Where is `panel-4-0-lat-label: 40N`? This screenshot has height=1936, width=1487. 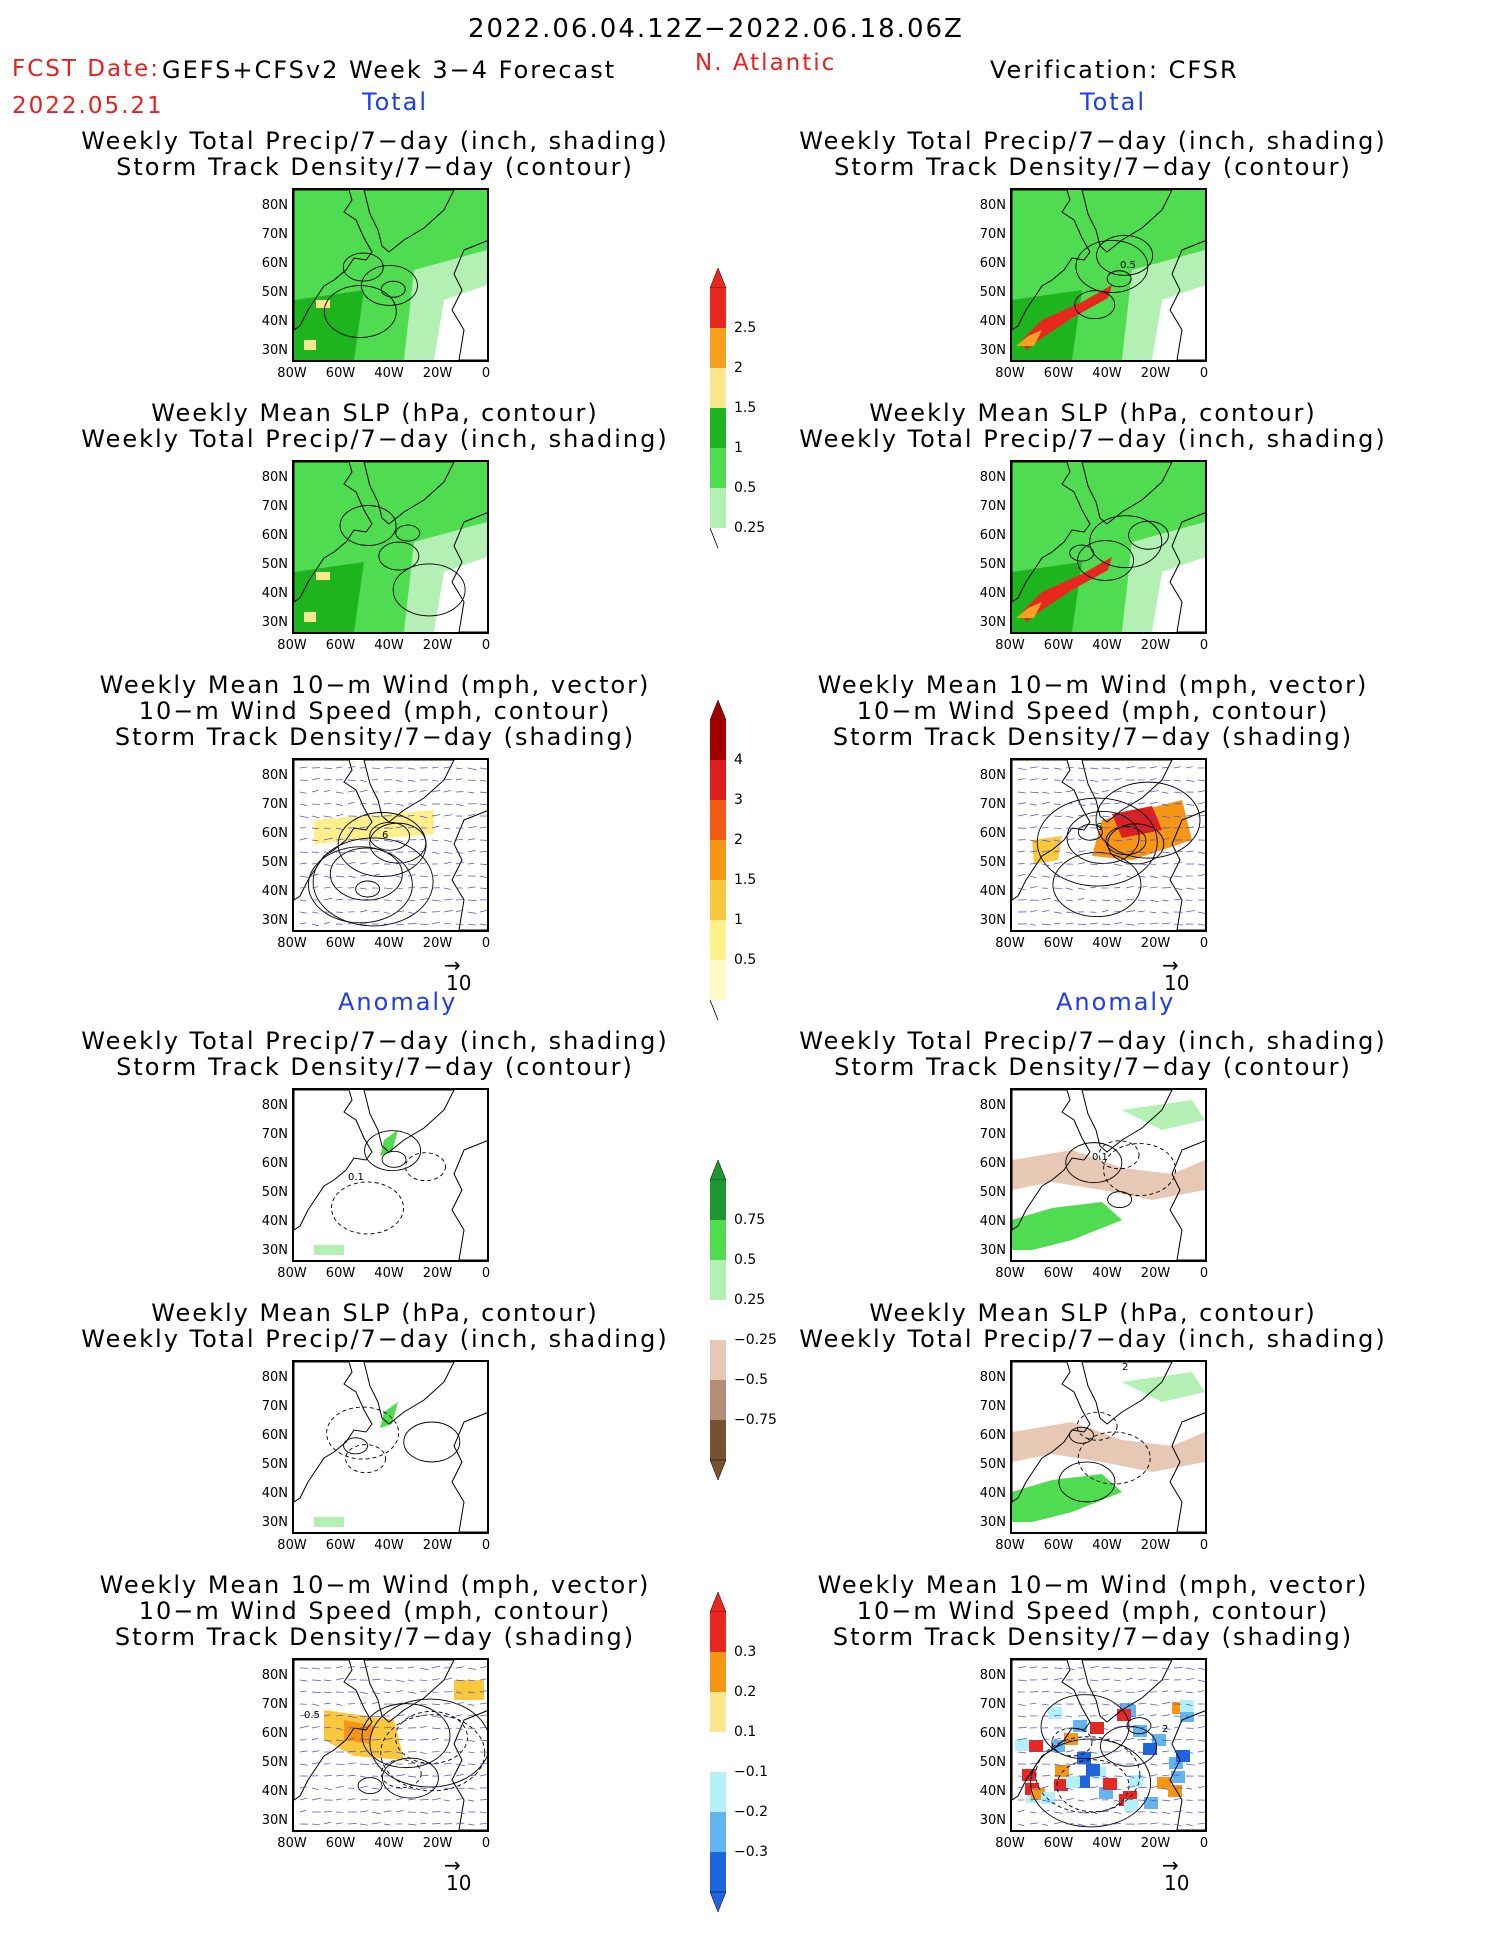
panel-4-0-lat-label: 40N is located at coordinates (268, 1493).